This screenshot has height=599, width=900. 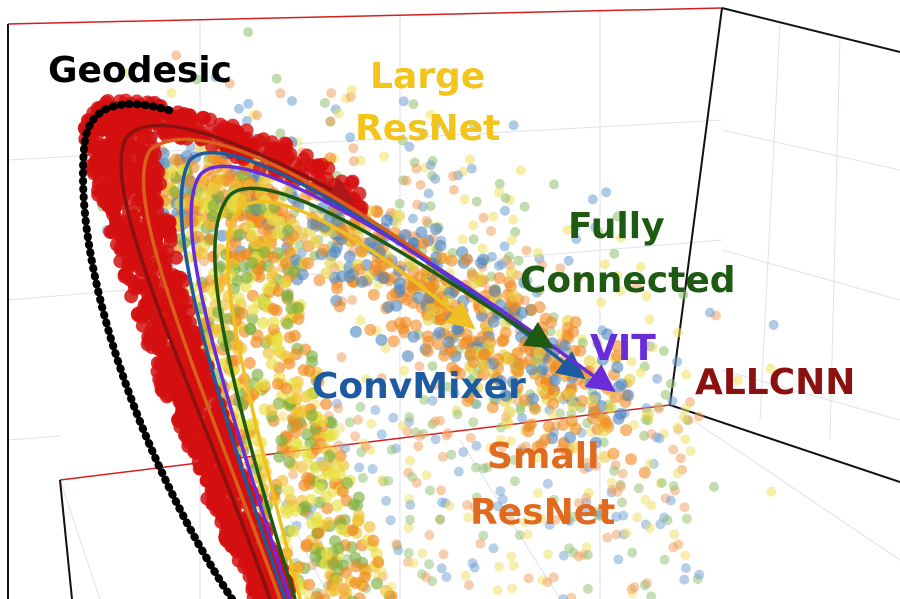 I want to click on large-resnet-label: ResNet, so click(x=427, y=128).